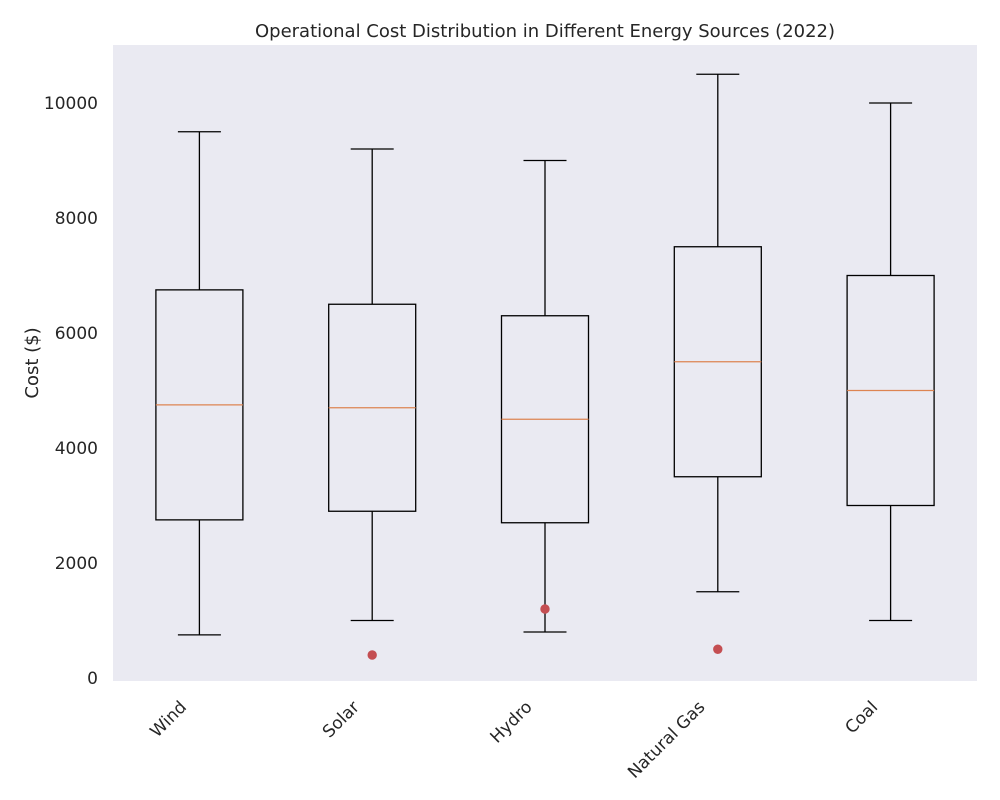  Describe the element at coordinates (76, 334) in the screenshot. I see `y-tick-label: 6000` at that location.